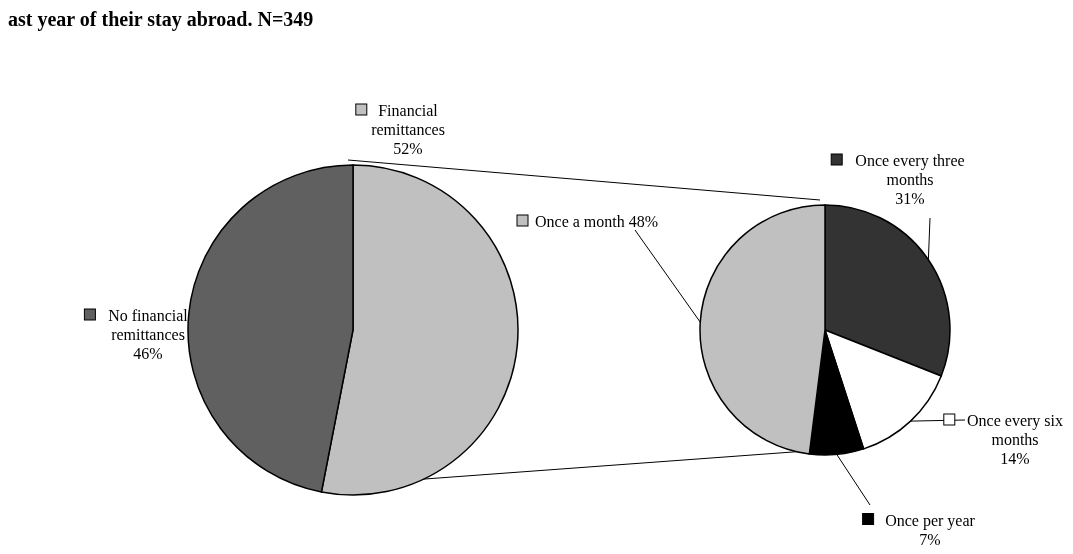 Image resolution: width=1073 pixels, height=554 pixels. Describe the element at coordinates (161, 19) in the screenshot. I see `chart-title: ast year of their stay abroad. N=349` at that location.